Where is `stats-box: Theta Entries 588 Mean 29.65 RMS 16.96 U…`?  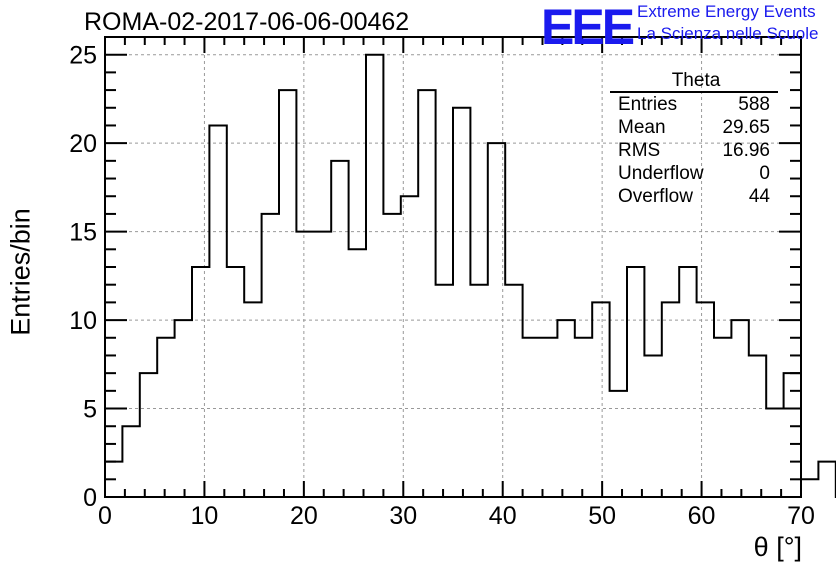
stats-box: Theta Entries 588 Mean 29.65 RMS 16.96 U… is located at coordinates (694, 139).